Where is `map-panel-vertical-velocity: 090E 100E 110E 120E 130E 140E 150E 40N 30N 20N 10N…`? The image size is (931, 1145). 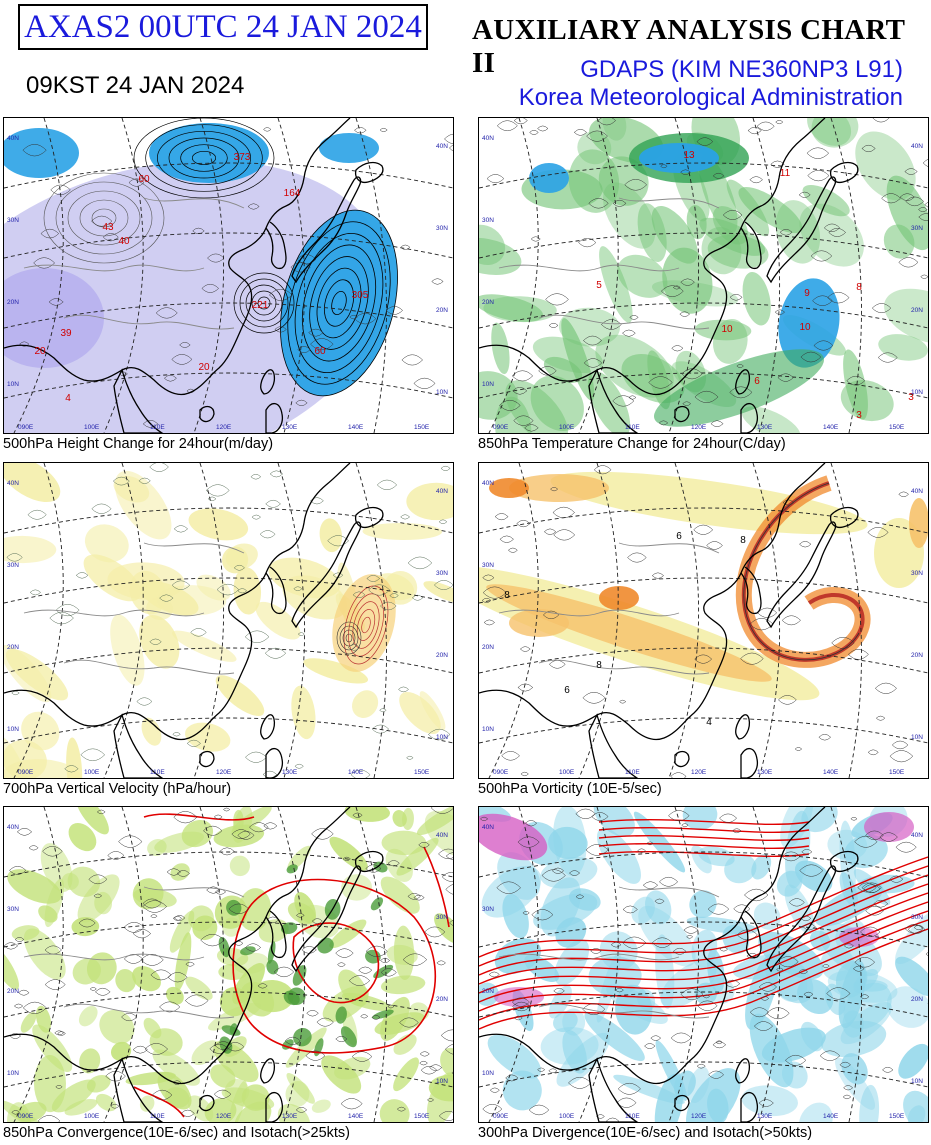
map-panel-vertical-velocity: 090E 100E 110E 120E 130E 140E 150E 40N 30N 20N 10N… is located at coordinates (228, 620).